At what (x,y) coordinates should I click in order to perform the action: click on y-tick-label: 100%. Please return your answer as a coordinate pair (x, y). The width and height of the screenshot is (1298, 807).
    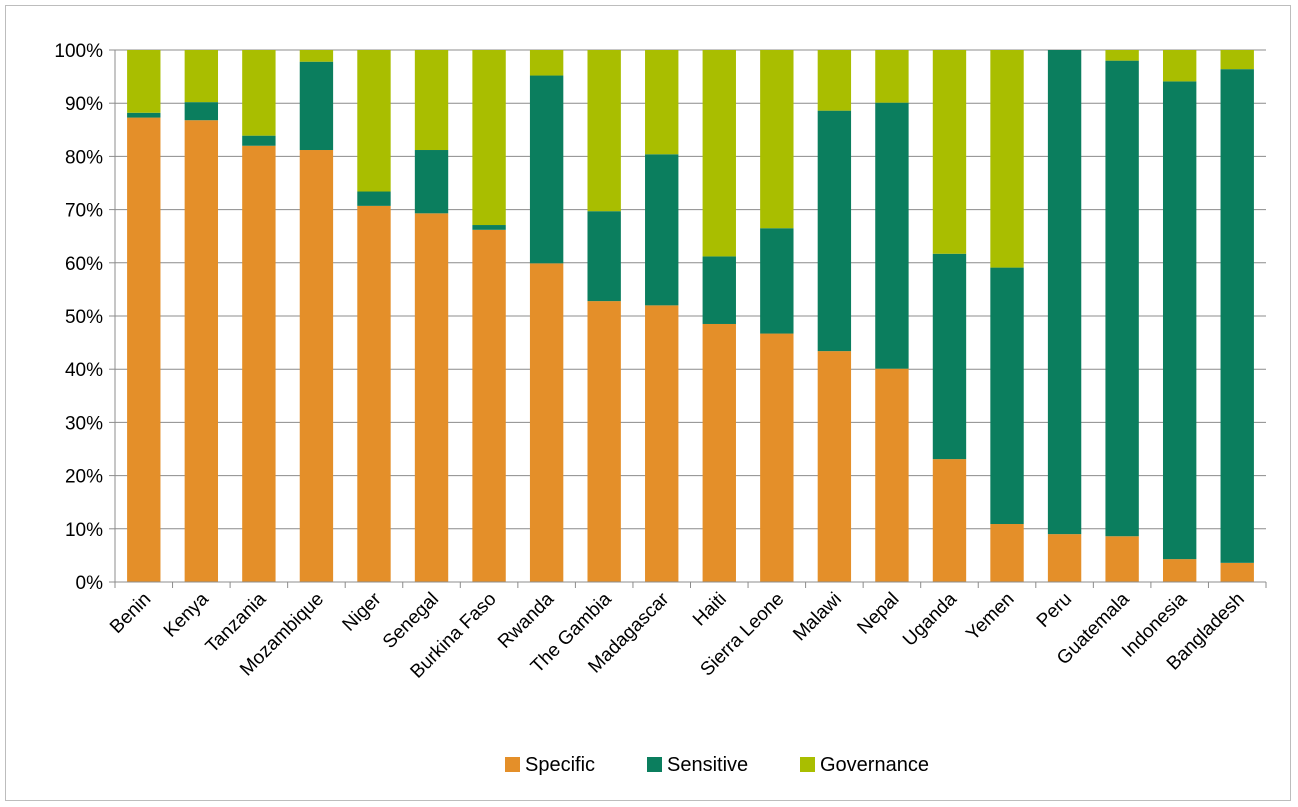
    Looking at the image, I should click on (78, 51).